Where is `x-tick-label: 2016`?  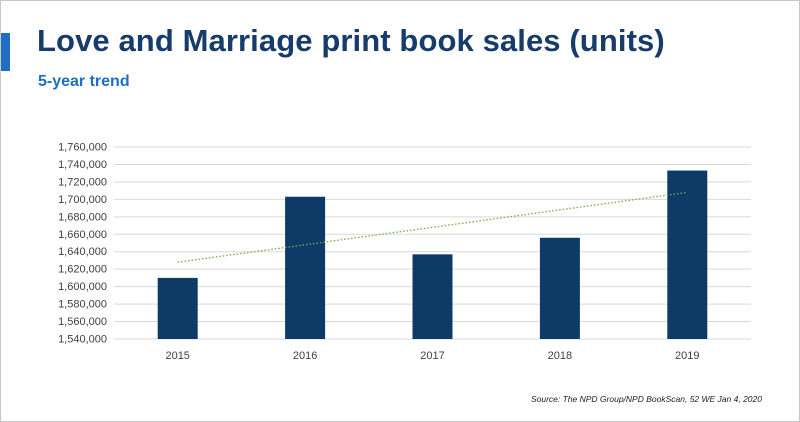 x-tick-label: 2016 is located at coordinates (305, 356).